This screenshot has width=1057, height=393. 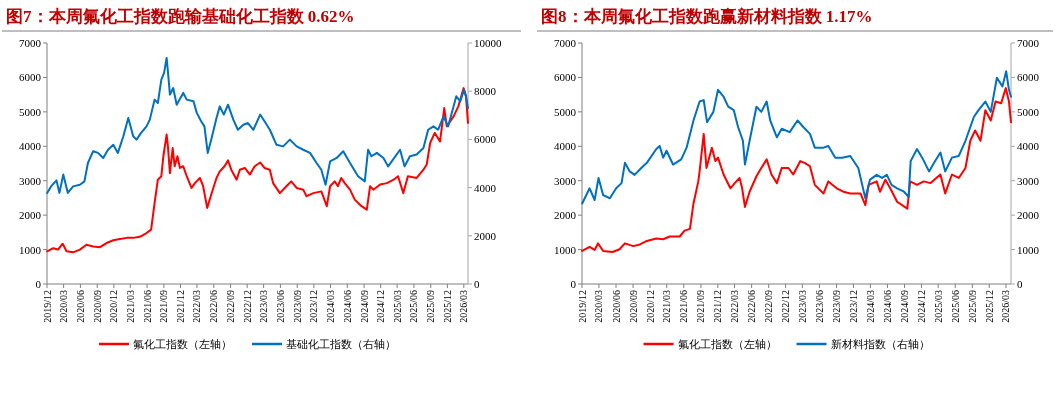 What do you see at coordinates (488, 43) in the screenshot?
I see `y2-tick-label: 10000` at bounding box center [488, 43].